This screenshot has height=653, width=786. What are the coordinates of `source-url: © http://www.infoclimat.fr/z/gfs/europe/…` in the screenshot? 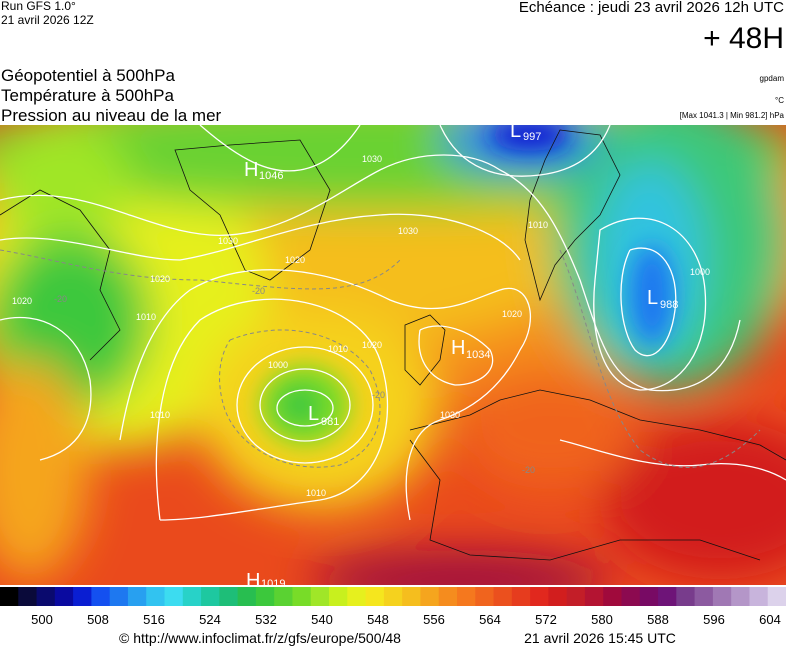 It's located at (260, 638).